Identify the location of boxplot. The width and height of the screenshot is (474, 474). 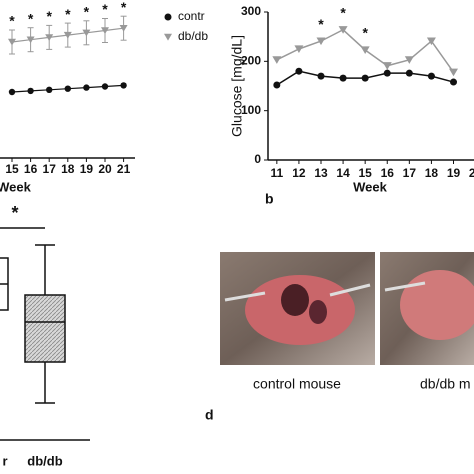
(45, 334).